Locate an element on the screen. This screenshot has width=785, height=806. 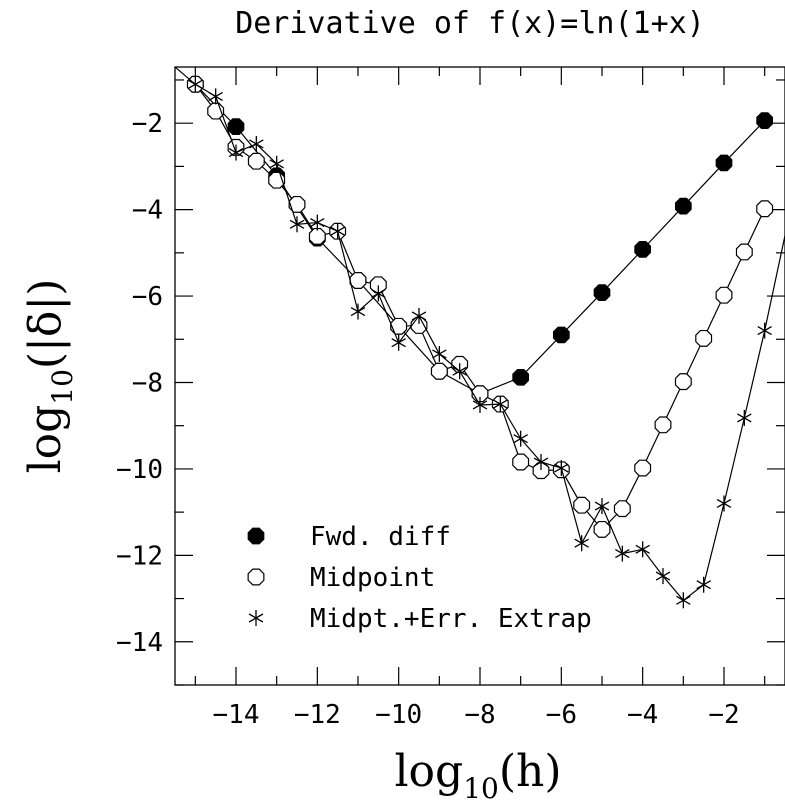
y-tick-label: −10 is located at coordinates (139, 470).